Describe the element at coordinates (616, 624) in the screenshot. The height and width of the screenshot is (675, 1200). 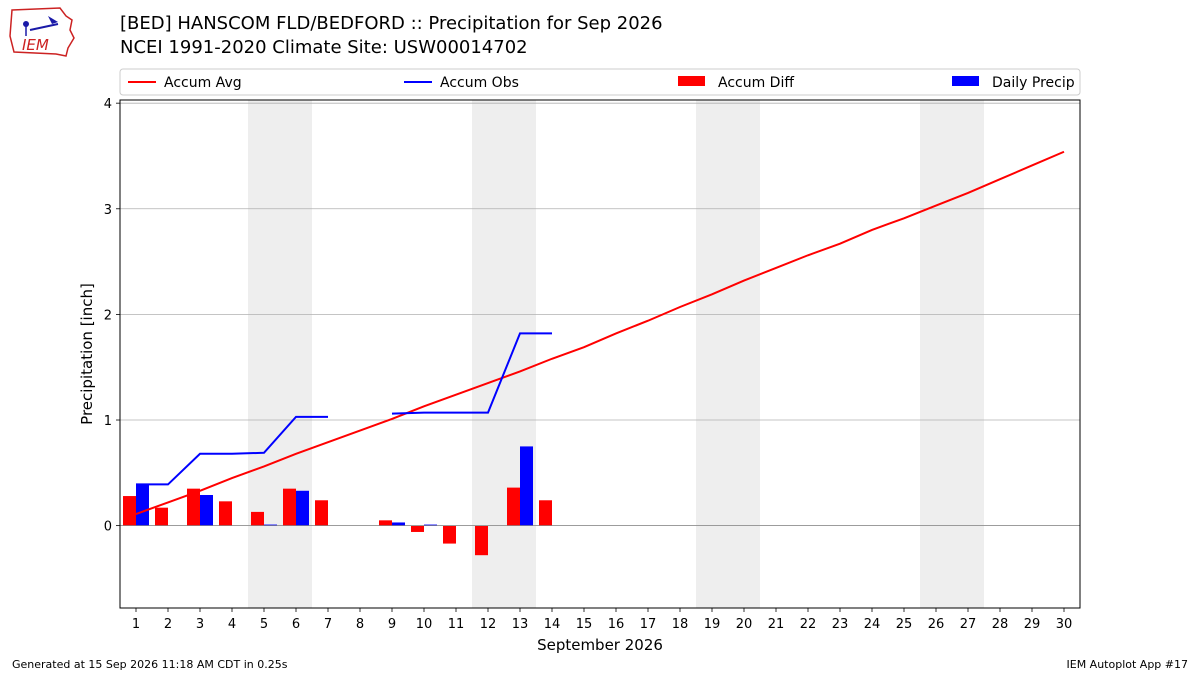
I see `x-tick-label-16: 16` at that location.